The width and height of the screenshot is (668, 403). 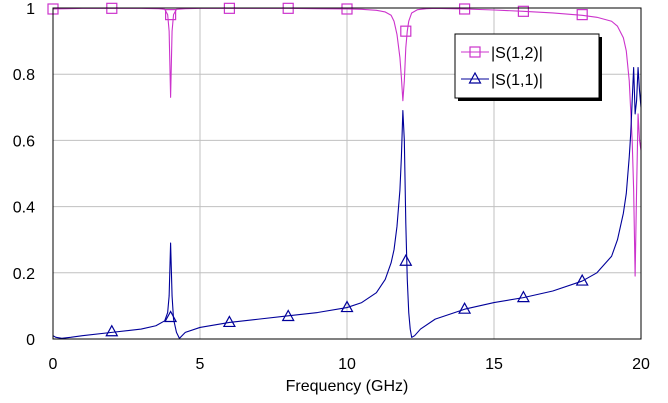 What do you see at coordinates (53, 364) in the screenshot?
I see `x-tick-label: 0` at bounding box center [53, 364].